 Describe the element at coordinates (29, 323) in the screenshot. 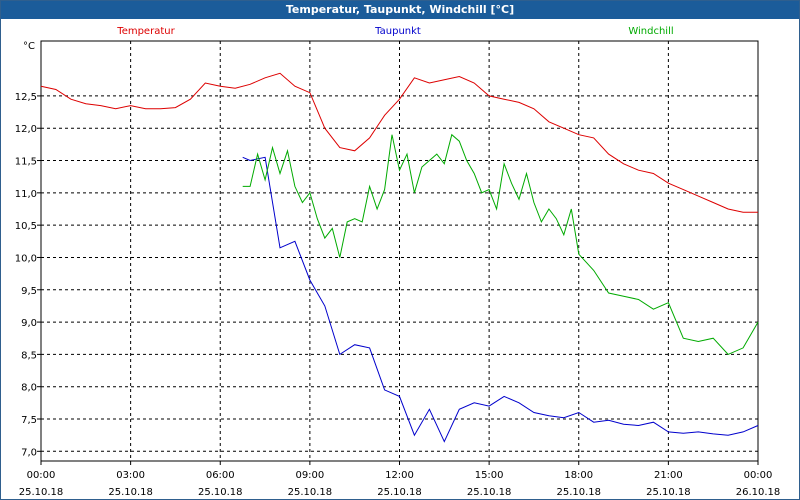

I see `y-tick-label: 9,0` at that location.